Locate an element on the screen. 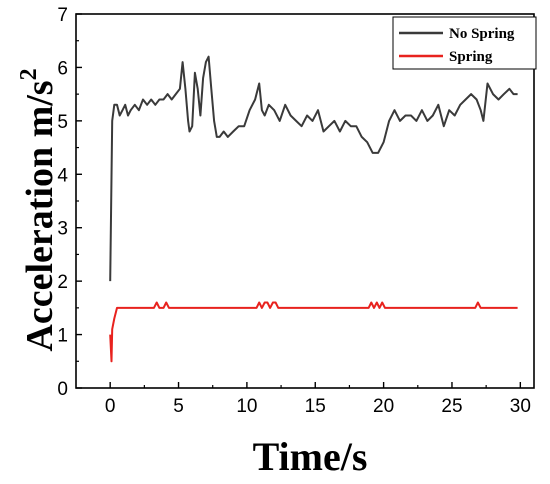 Image resolution: width=550 pixels, height=484 pixels. legend: No Spring Spring is located at coordinates (464, 43).